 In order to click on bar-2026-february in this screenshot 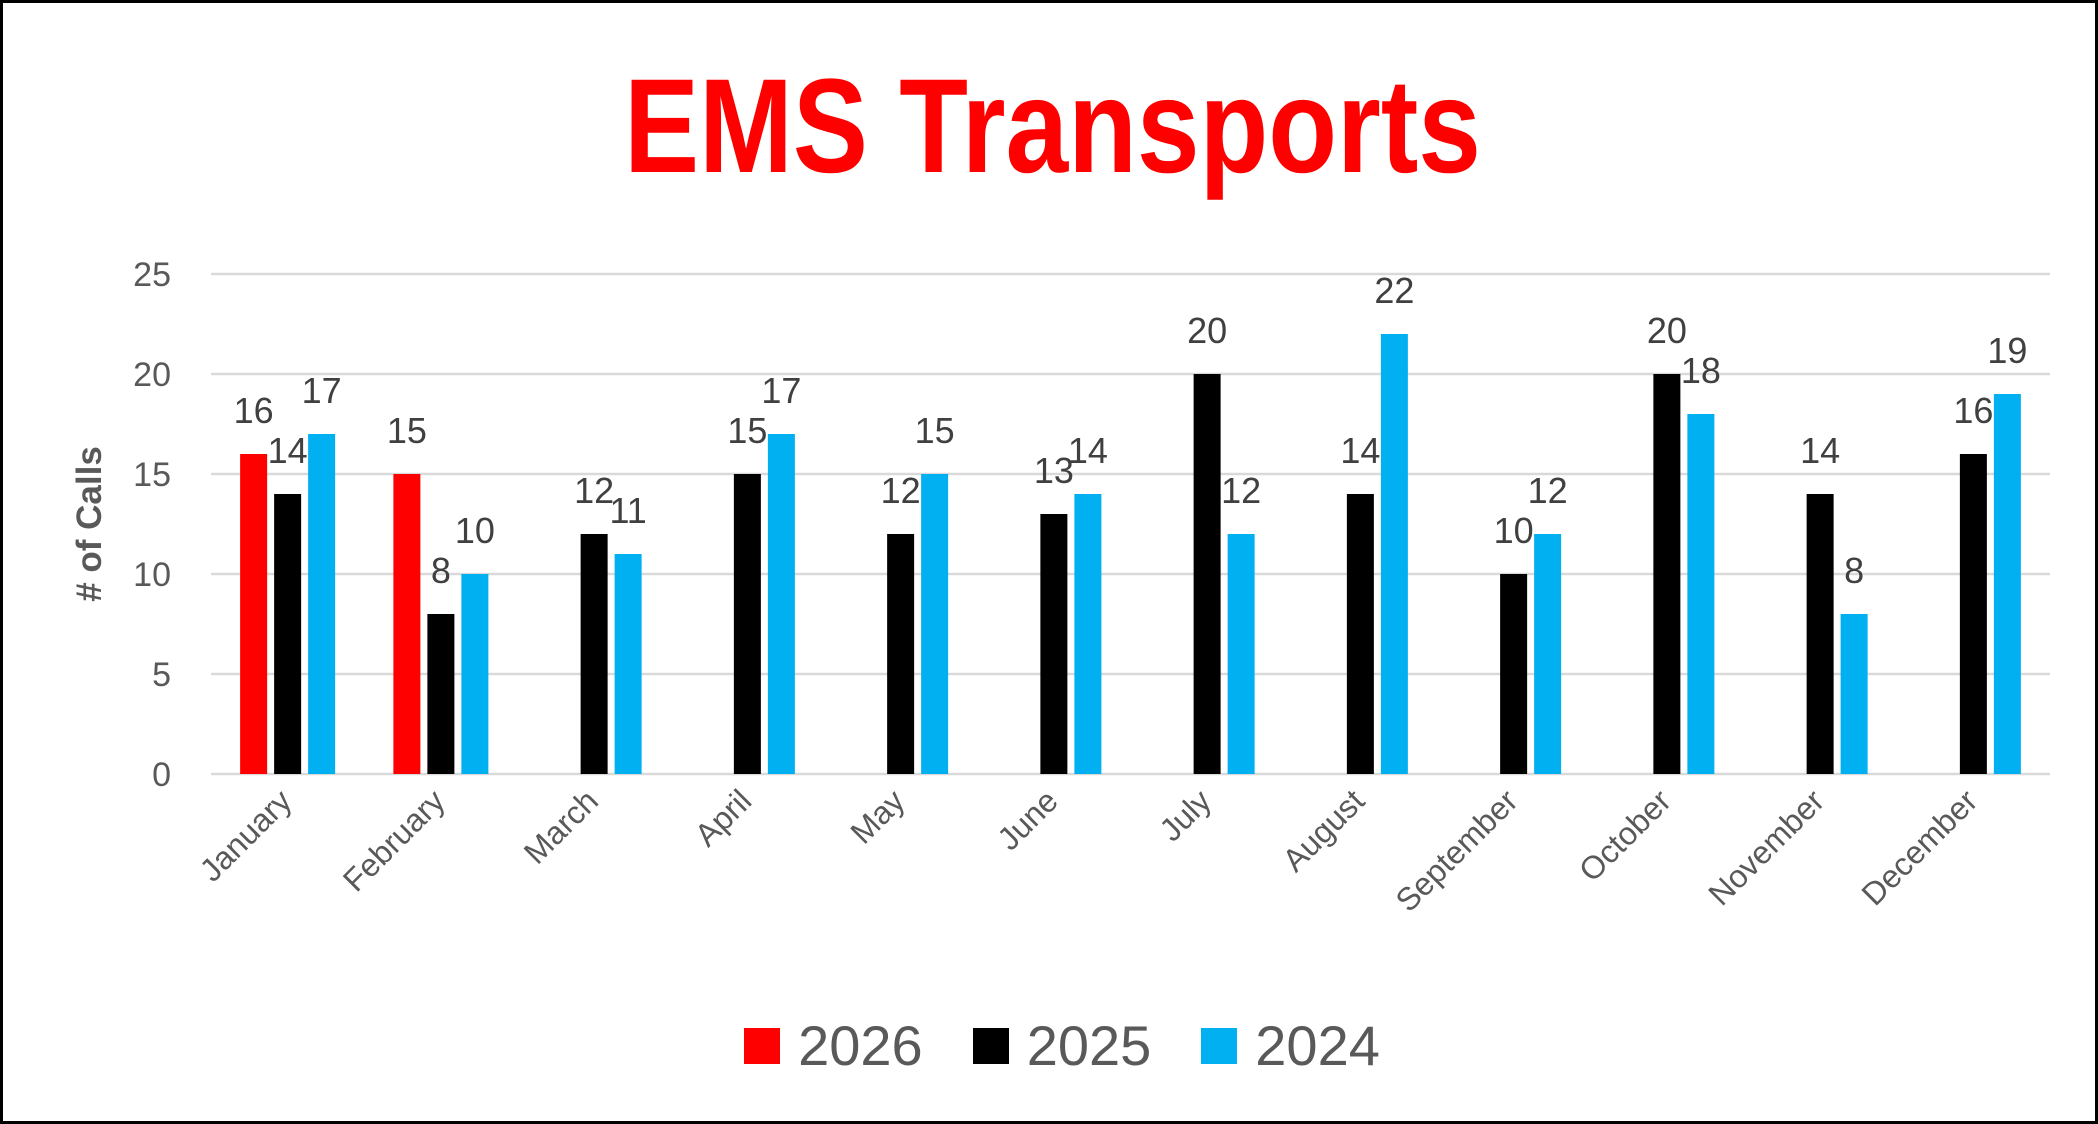, I will do `click(407, 624)`.